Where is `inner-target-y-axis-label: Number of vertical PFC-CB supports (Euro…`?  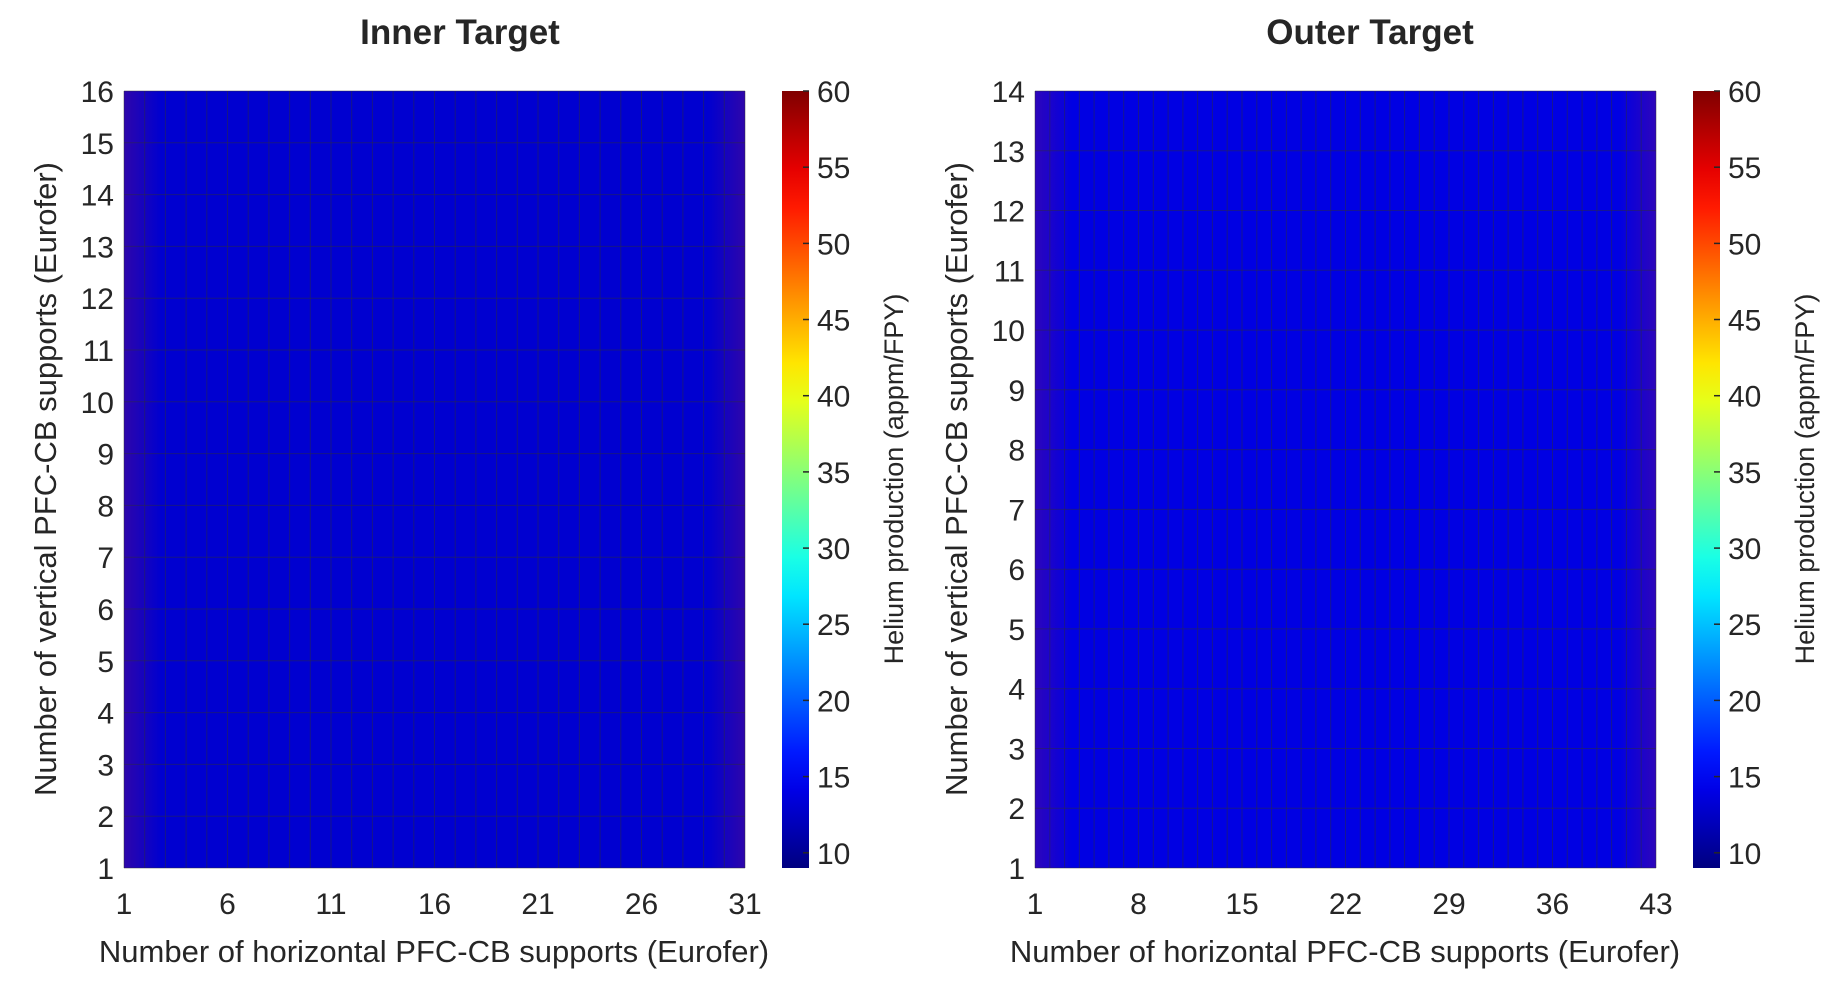 inner-target-y-axis-label: Number of vertical PFC-CB supports (Euro… is located at coordinates (45, 479).